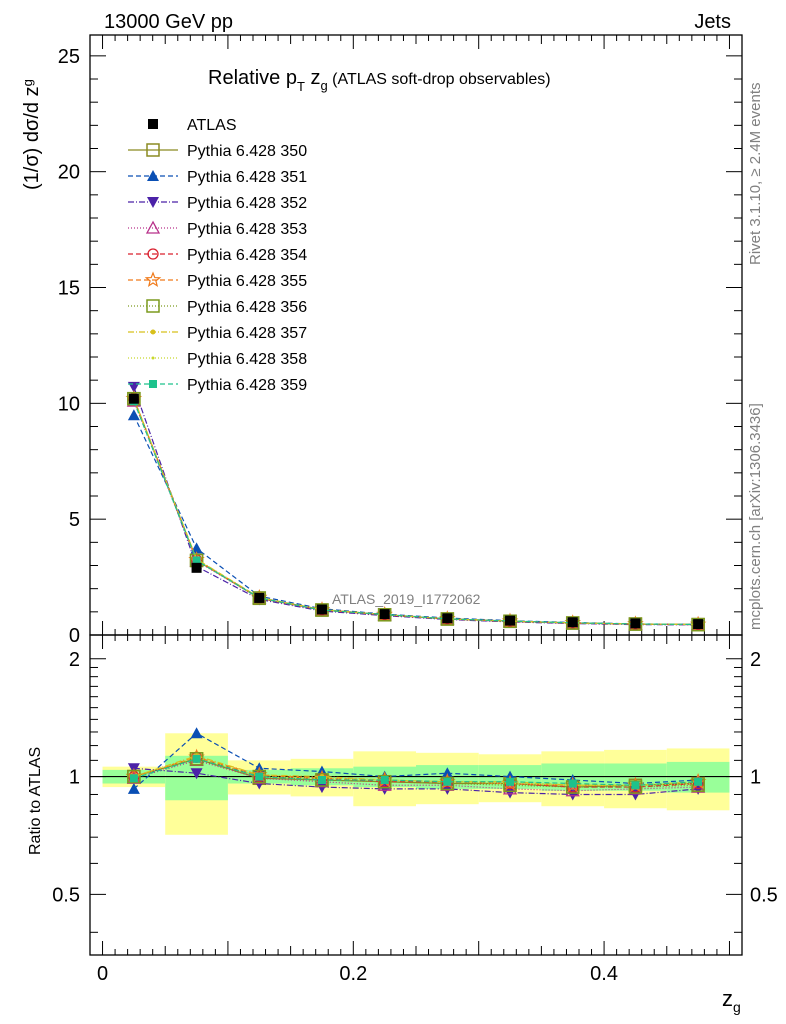 Image resolution: width=786 pixels, height=1024 pixels. I want to click on x-tick-label: 0, so click(102, 974).